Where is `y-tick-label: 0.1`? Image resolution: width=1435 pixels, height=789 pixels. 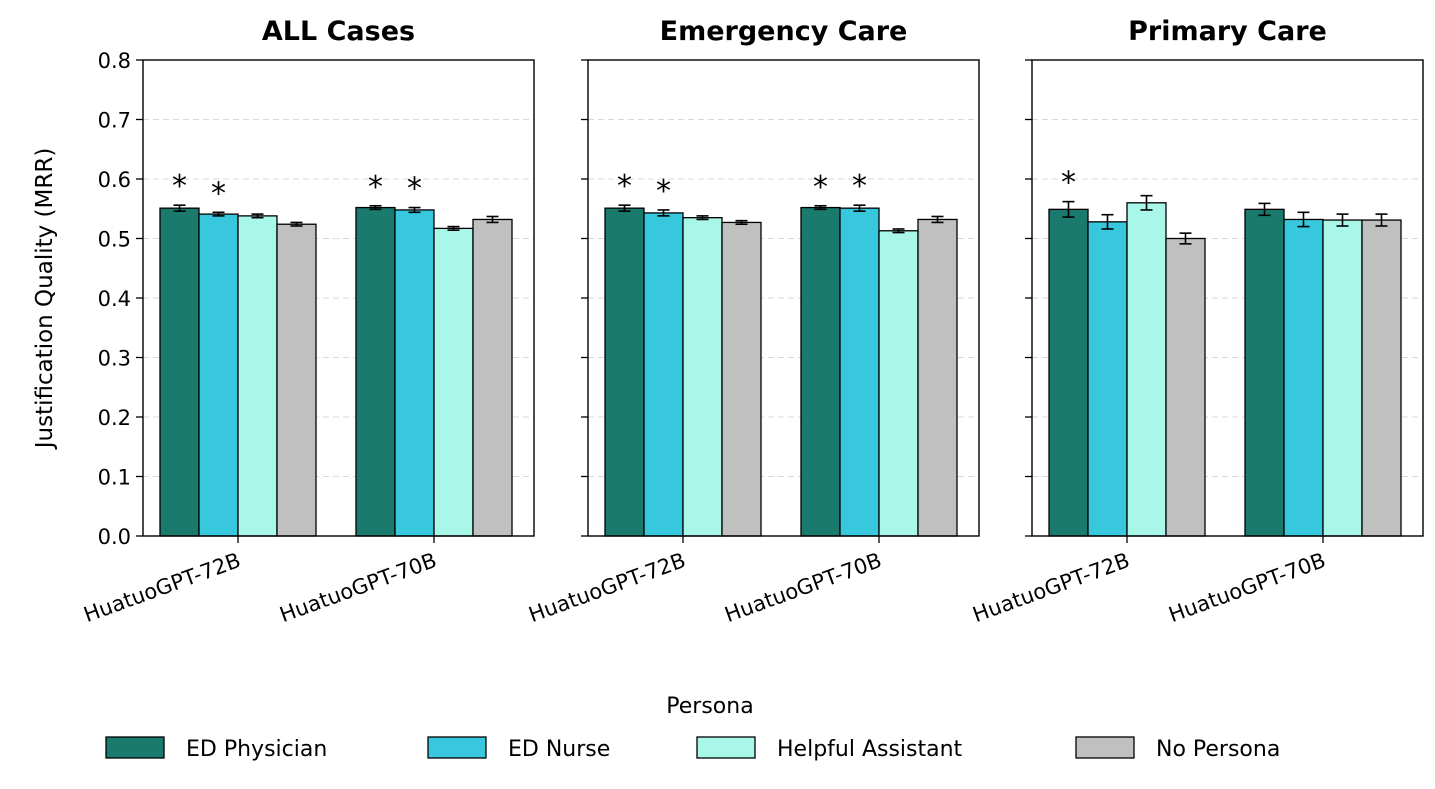 y-tick-label: 0.1 is located at coordinates (114, 478).